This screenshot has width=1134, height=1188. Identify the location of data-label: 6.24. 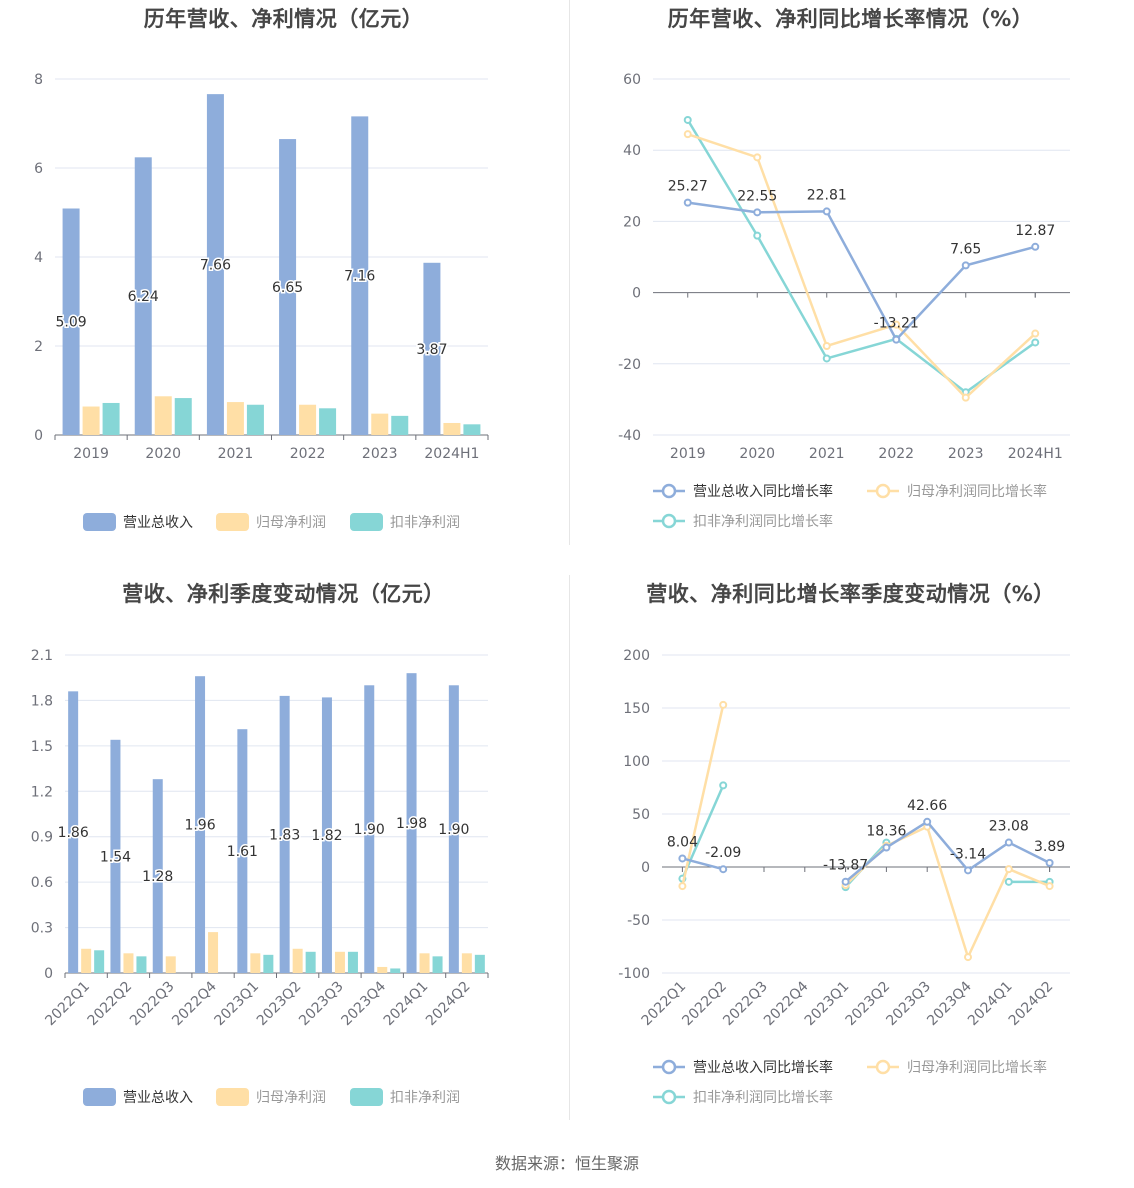
(143, 297).